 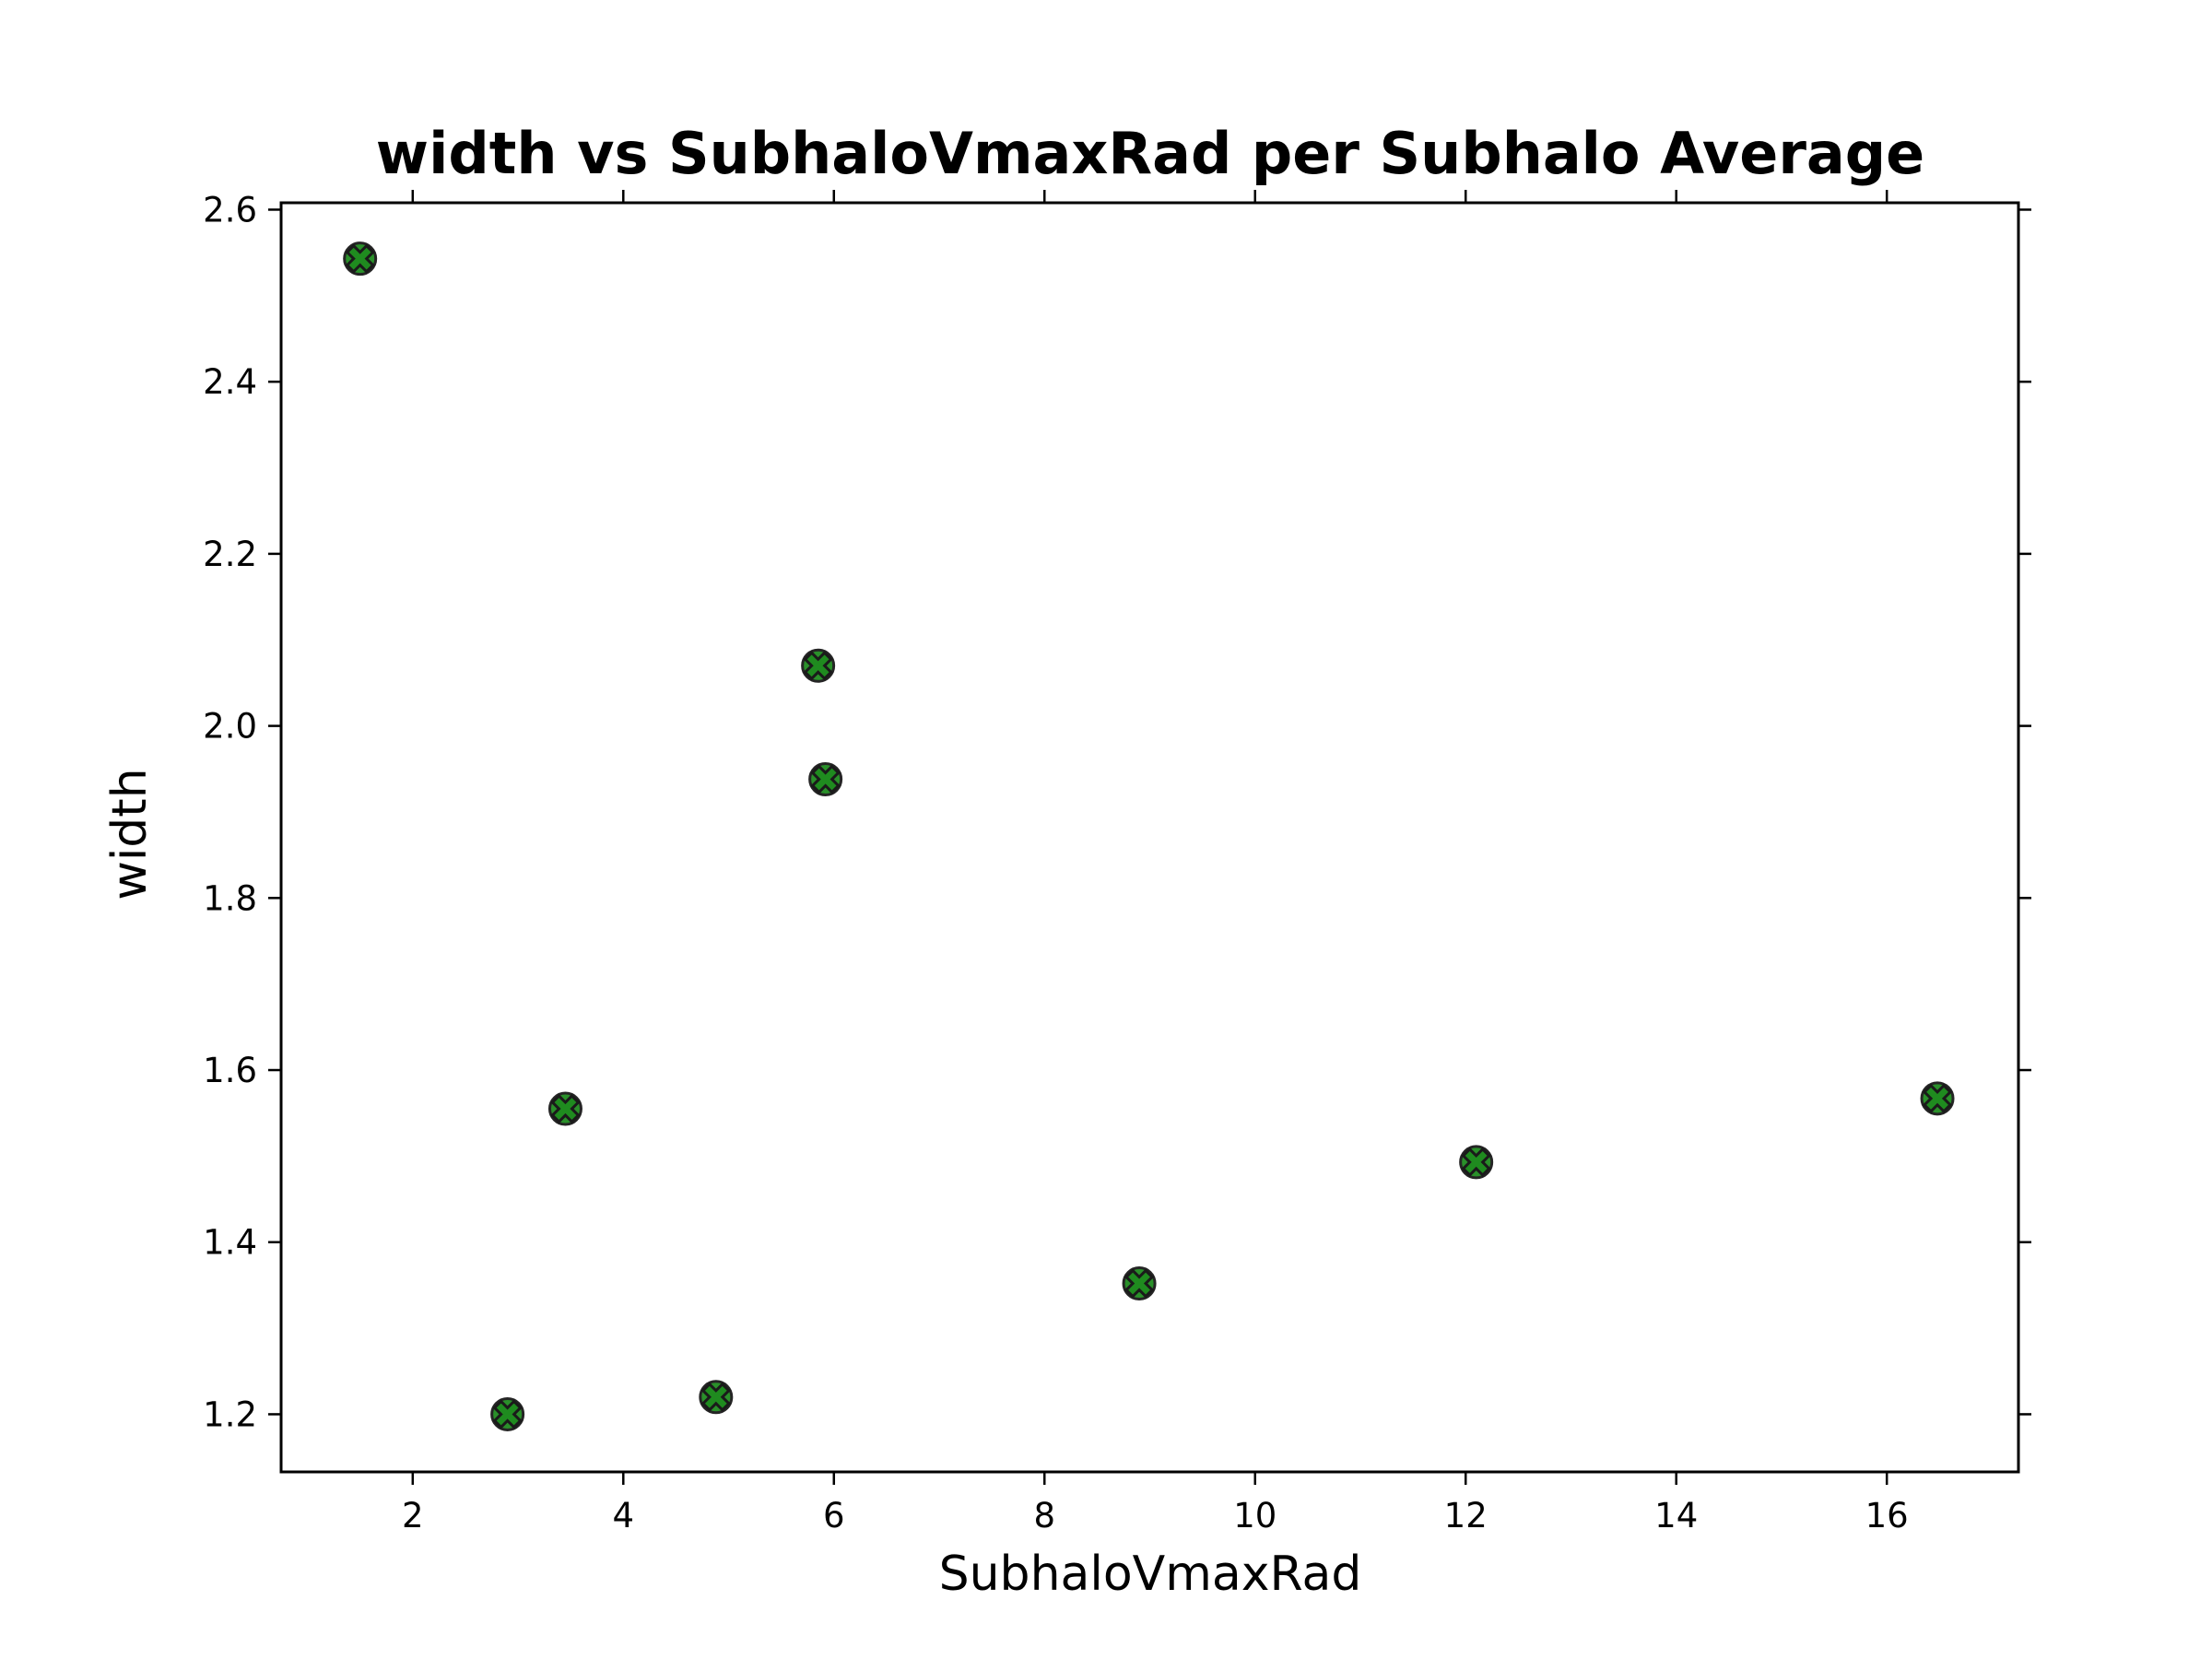 I want to click on x-tick-label: 6, so click(x=834, y=1515).